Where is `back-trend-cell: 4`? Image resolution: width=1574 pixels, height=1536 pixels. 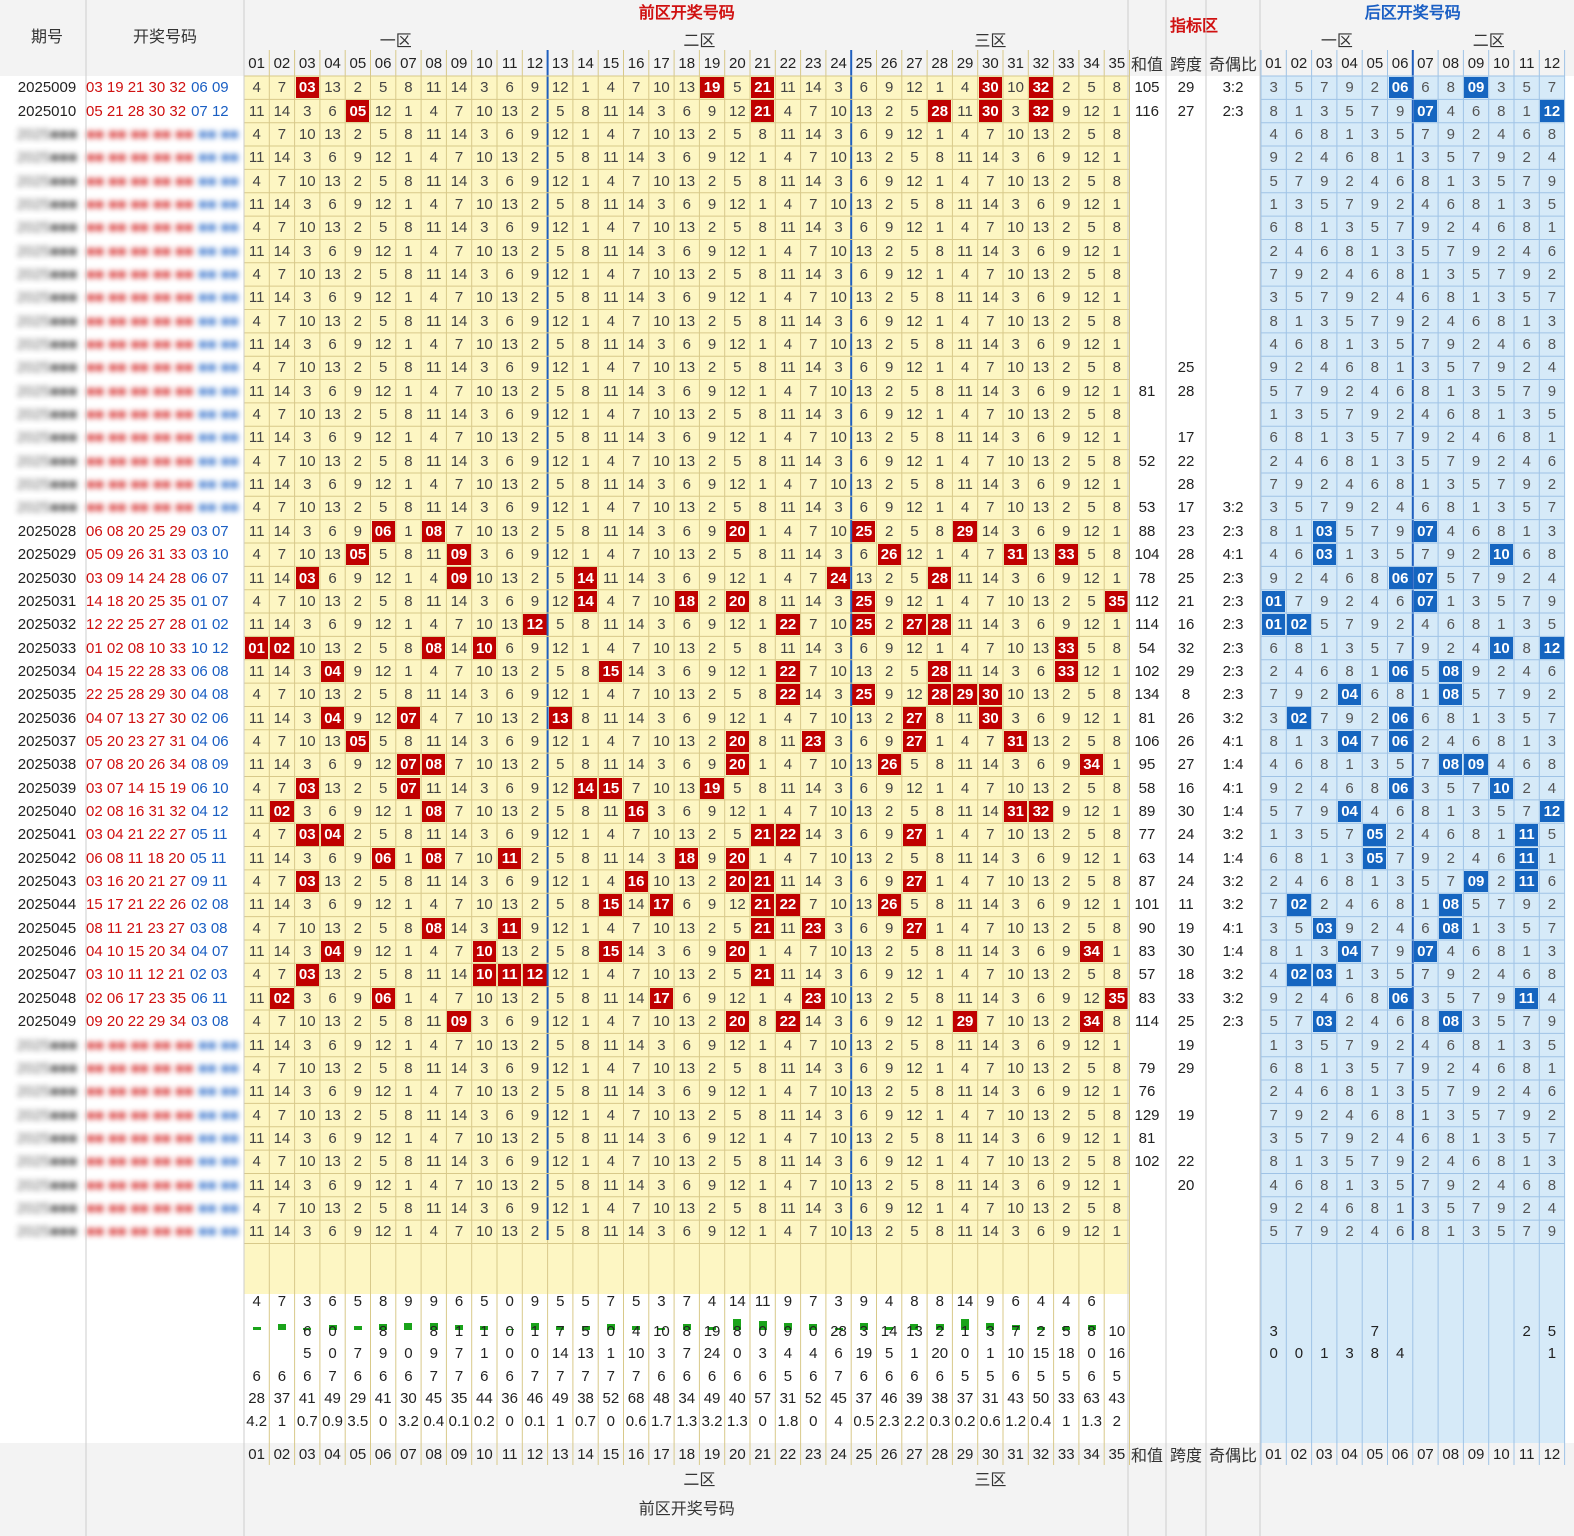 back-trend-cell: 4 is located at coordinates (1273, 555).